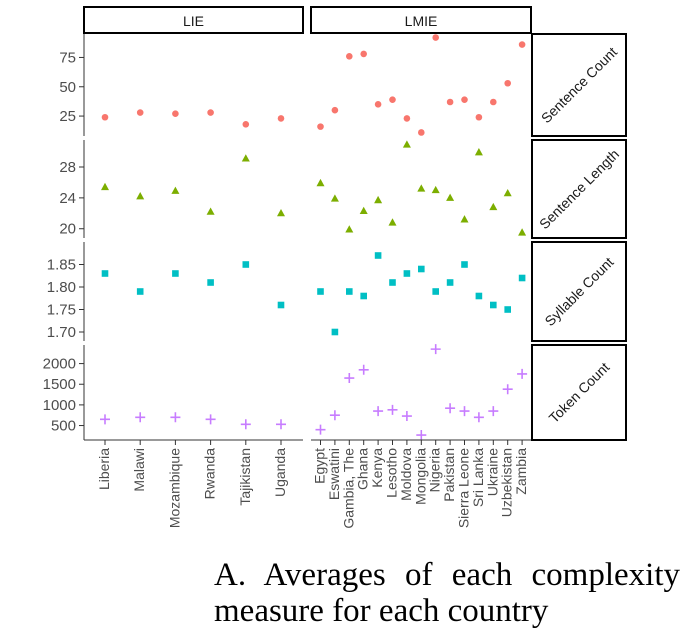 Image resolution: width=684 pixels, height=629 pixels. What do you see at coordinates (449, 475) in the screenshot?
I see `x-tick-label-pakistan: Pakistan` at bounding box center [449, 475].